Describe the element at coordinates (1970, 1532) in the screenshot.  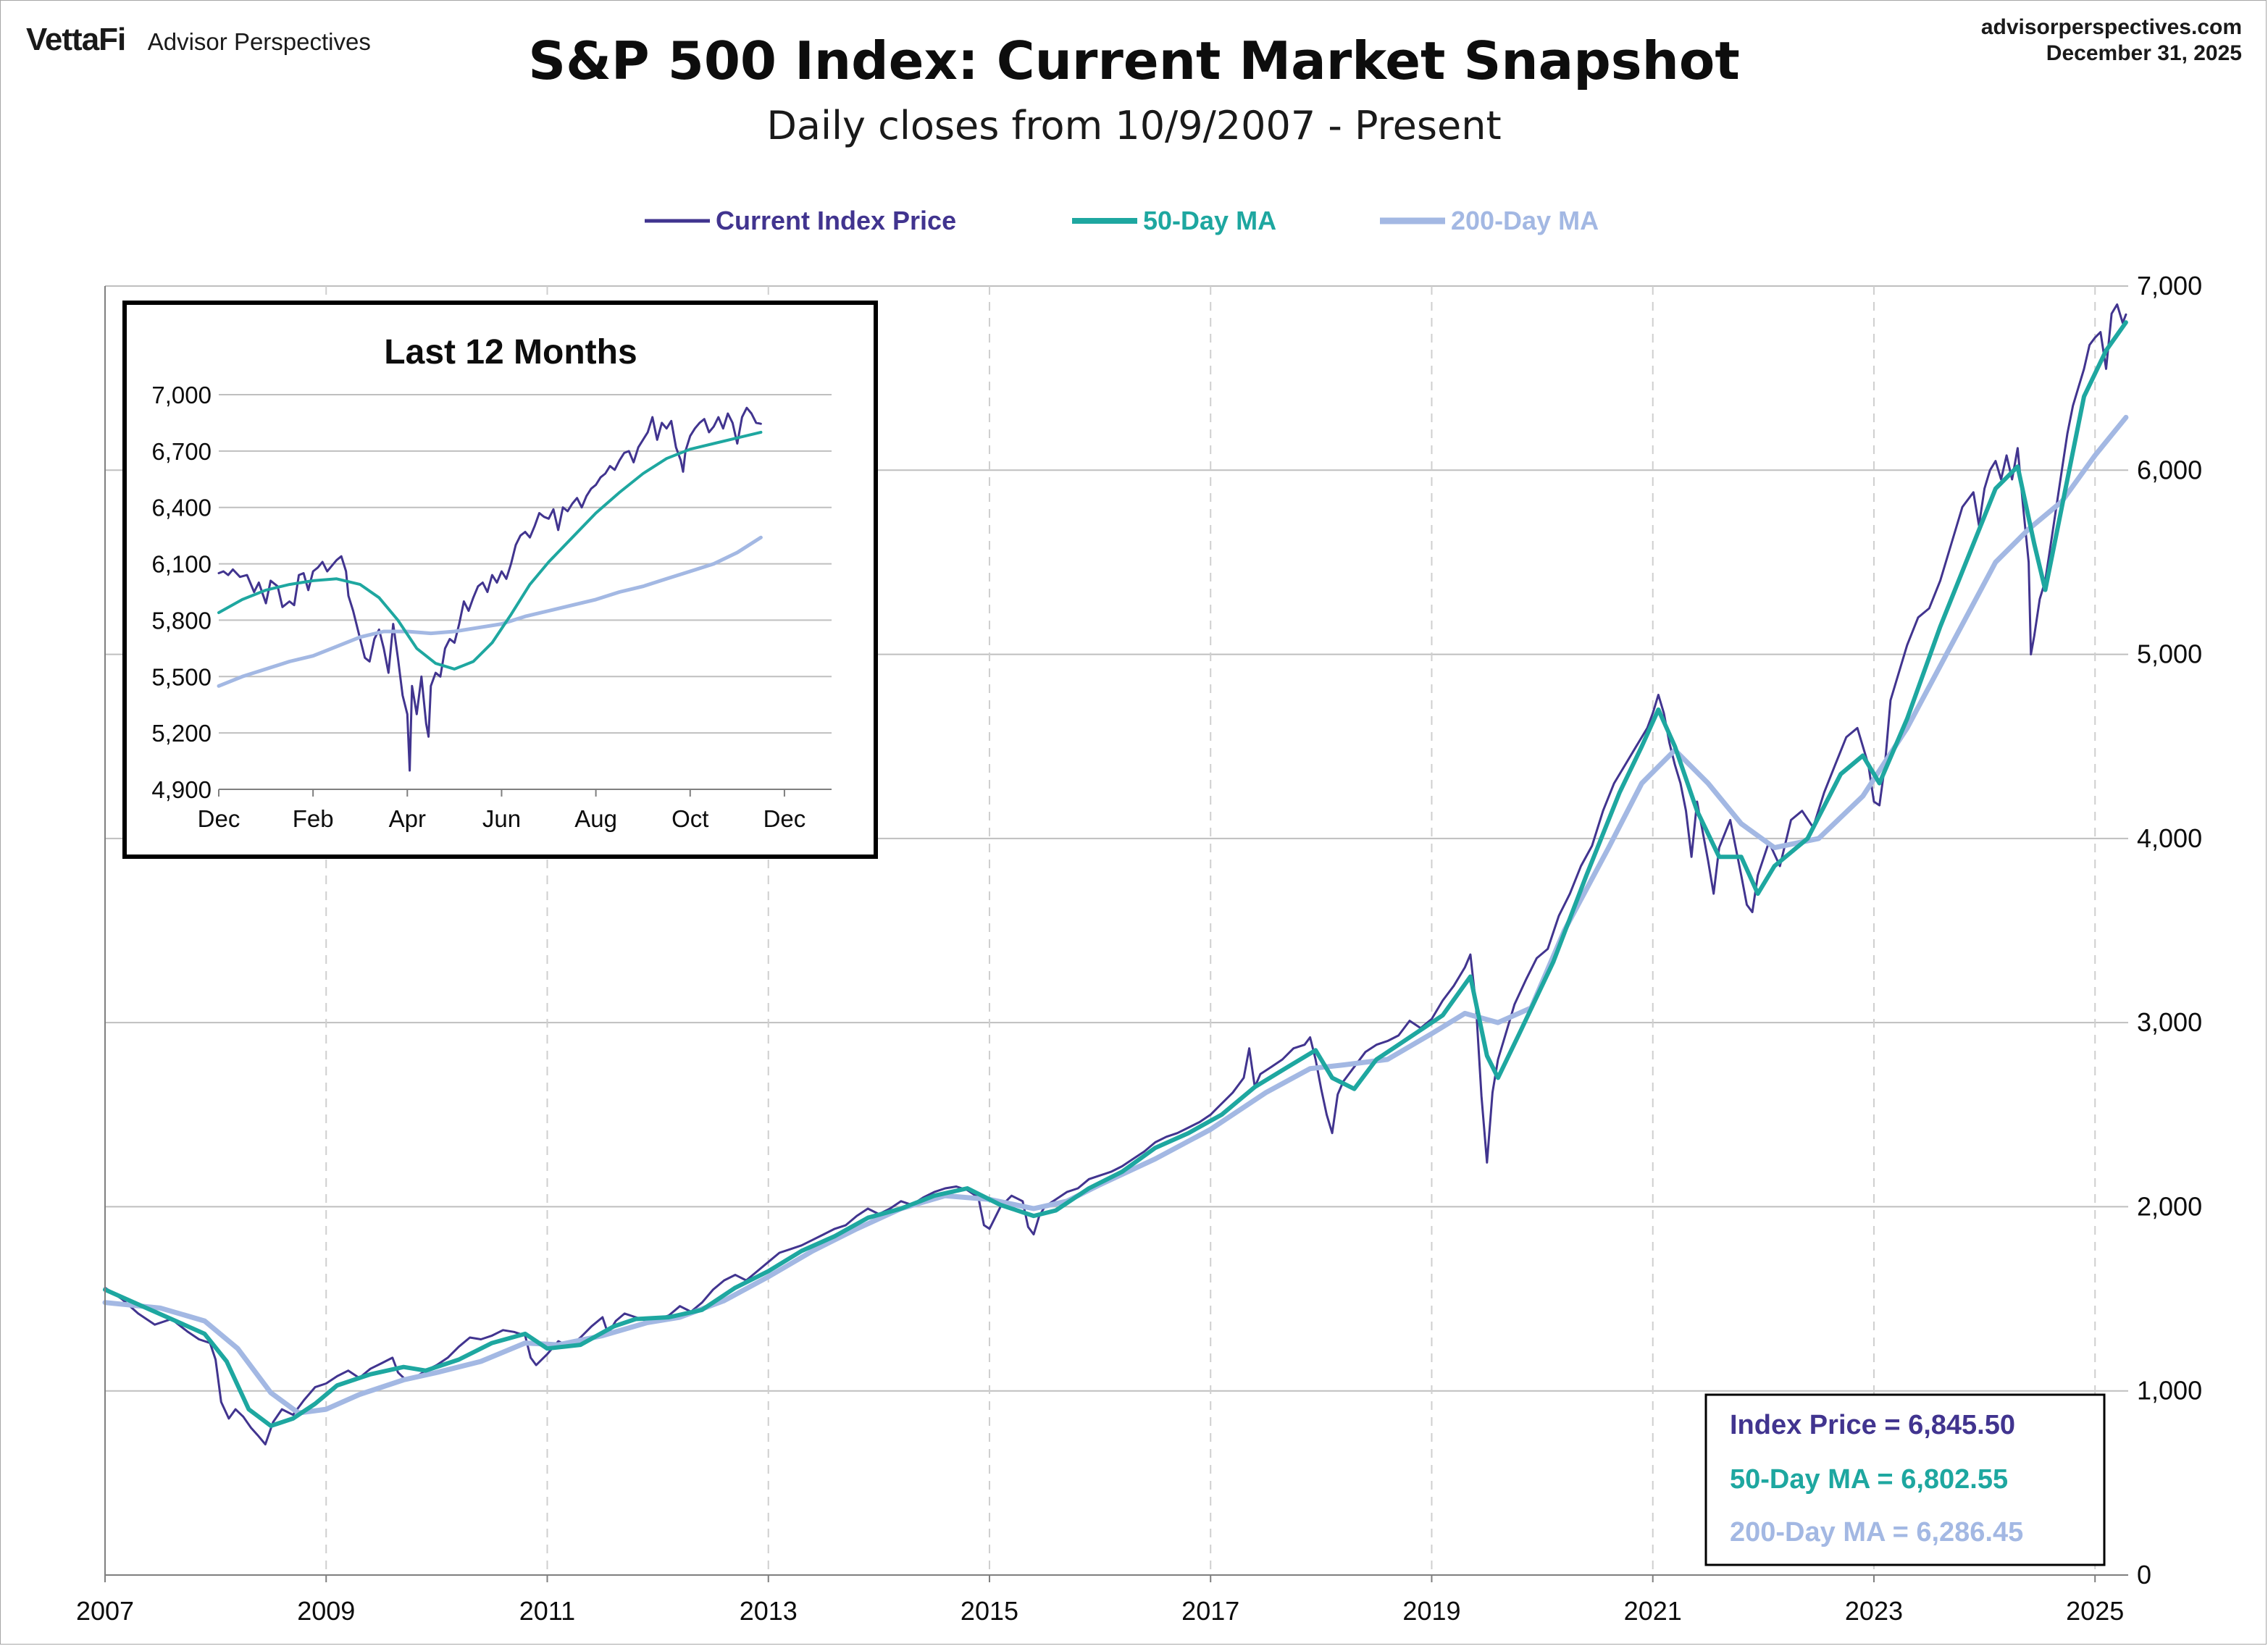
I see `values-ma200-value: 6,286.45` at that location.